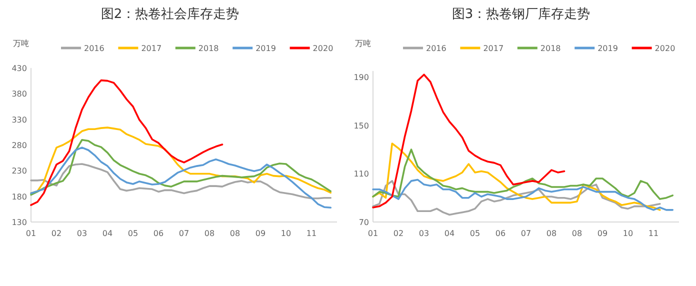 The image size is (696, 286). What do you see at coordinates (19, 222) in the screenshot?
I see `y-tick-label: 130` at bounding box center [19, 222].